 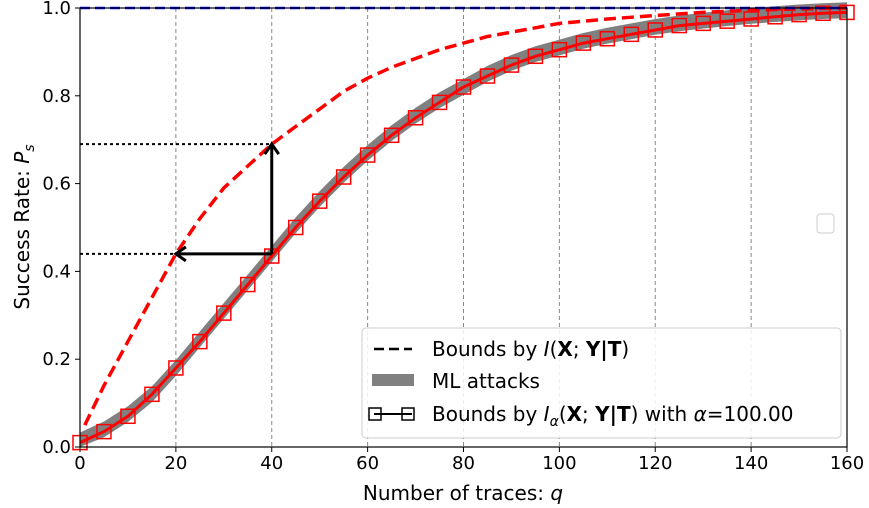 What do you see at coordinates (56, 96) in the screenshot?
I see `y-tick-label: 0.8` at bounding box center [56, 96].